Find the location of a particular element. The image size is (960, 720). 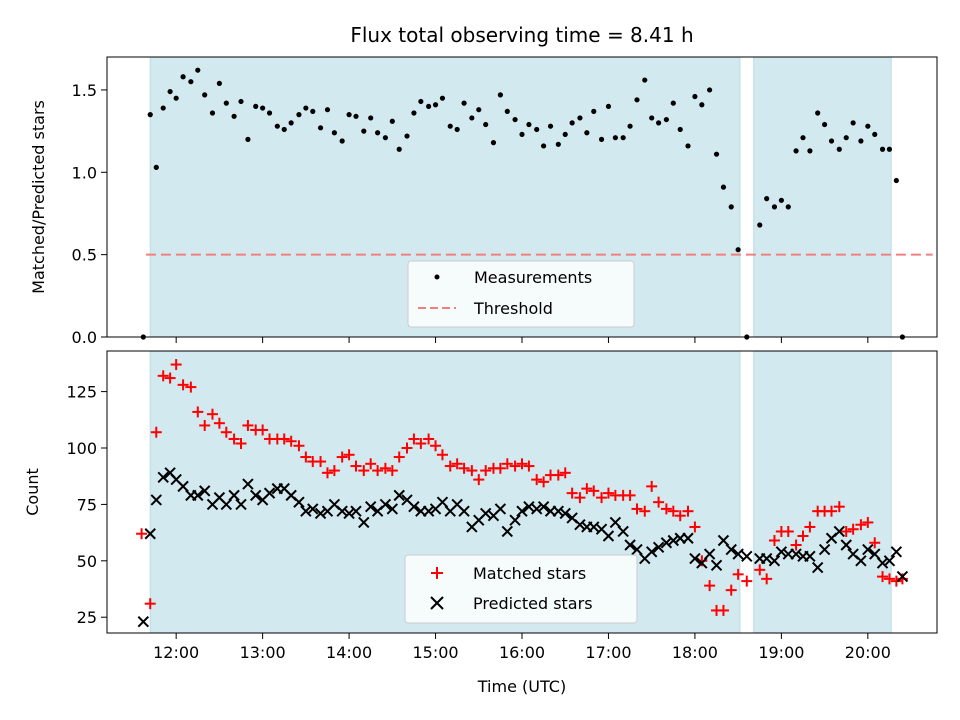

count-x-tick-label: 12:00 is located at coordinates (176, 652).